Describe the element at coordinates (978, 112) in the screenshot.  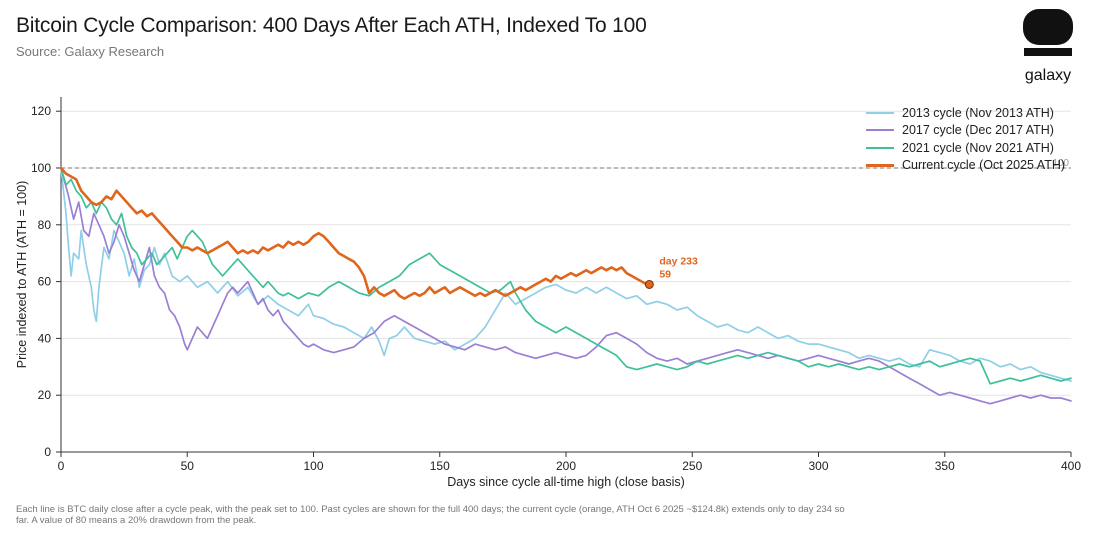
I see `legend-label: 2013 cycle (Nov 2013 ATH)` at that location.